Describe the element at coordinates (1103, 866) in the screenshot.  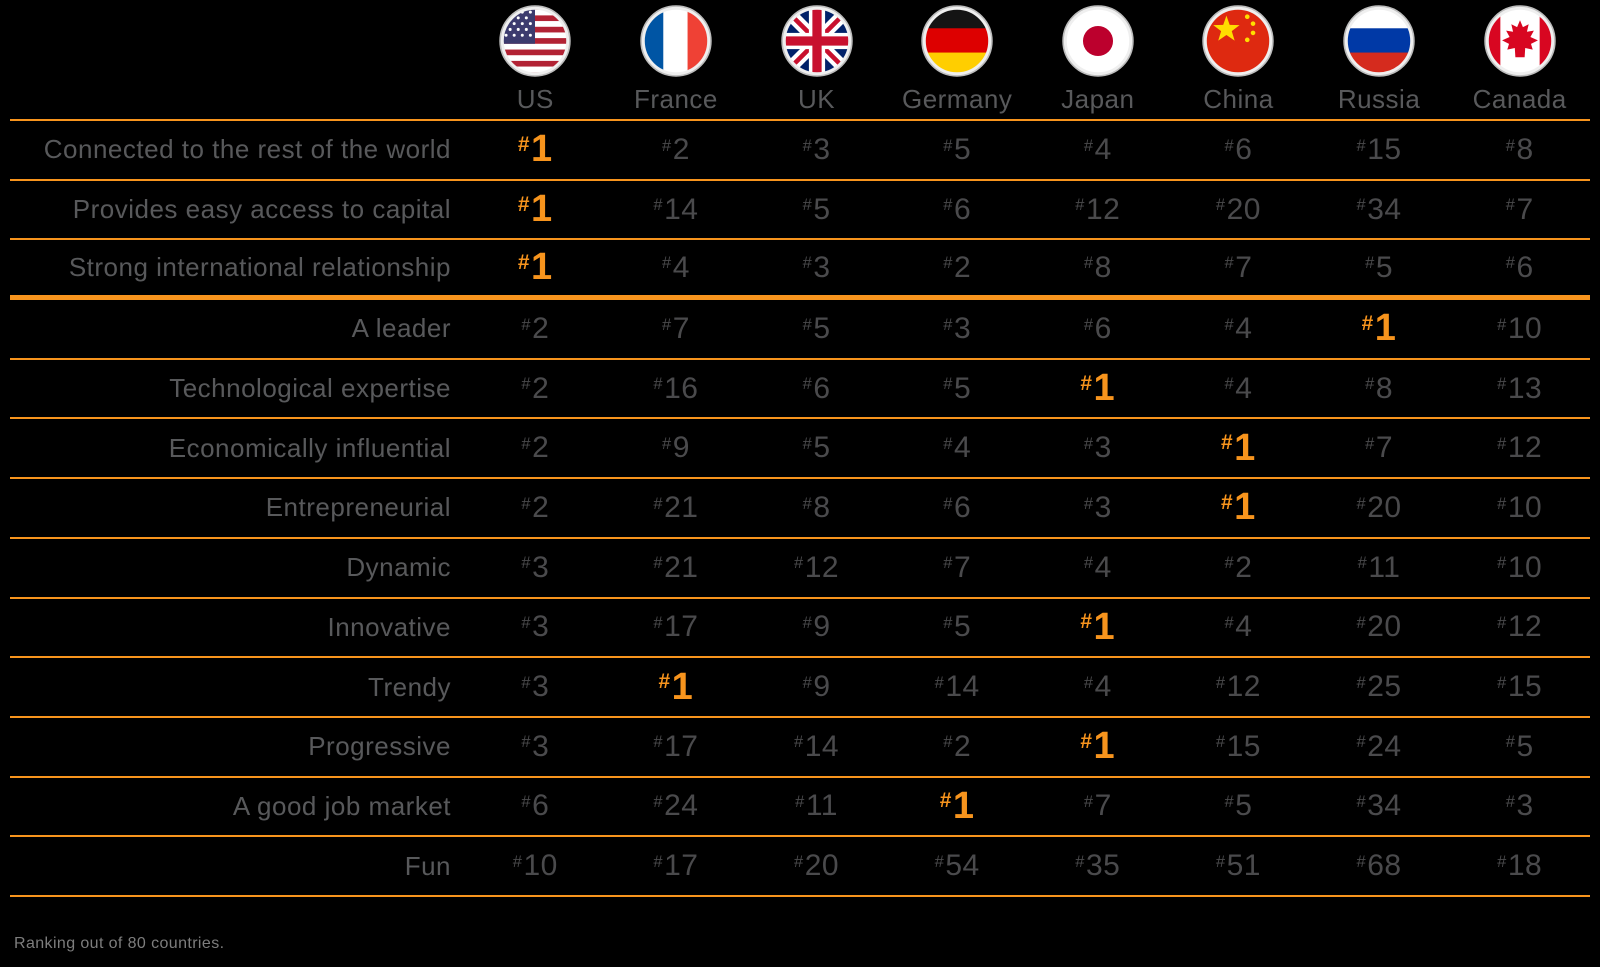
I see `rank-number: 35` at that location.